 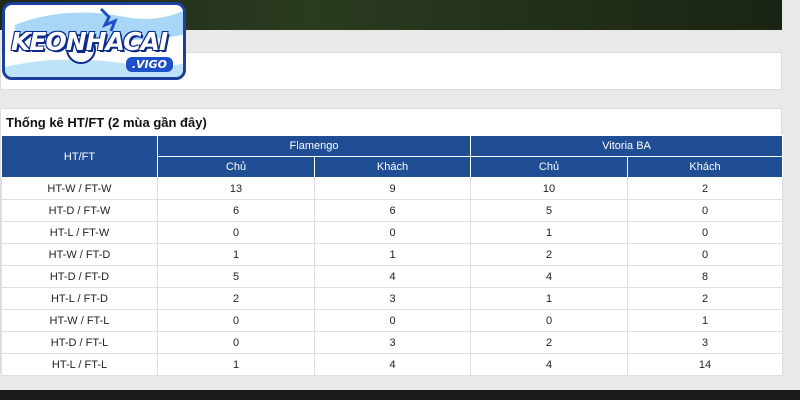 I want to click on htft-column-header: HT/FT, so click(x=79, y=156).